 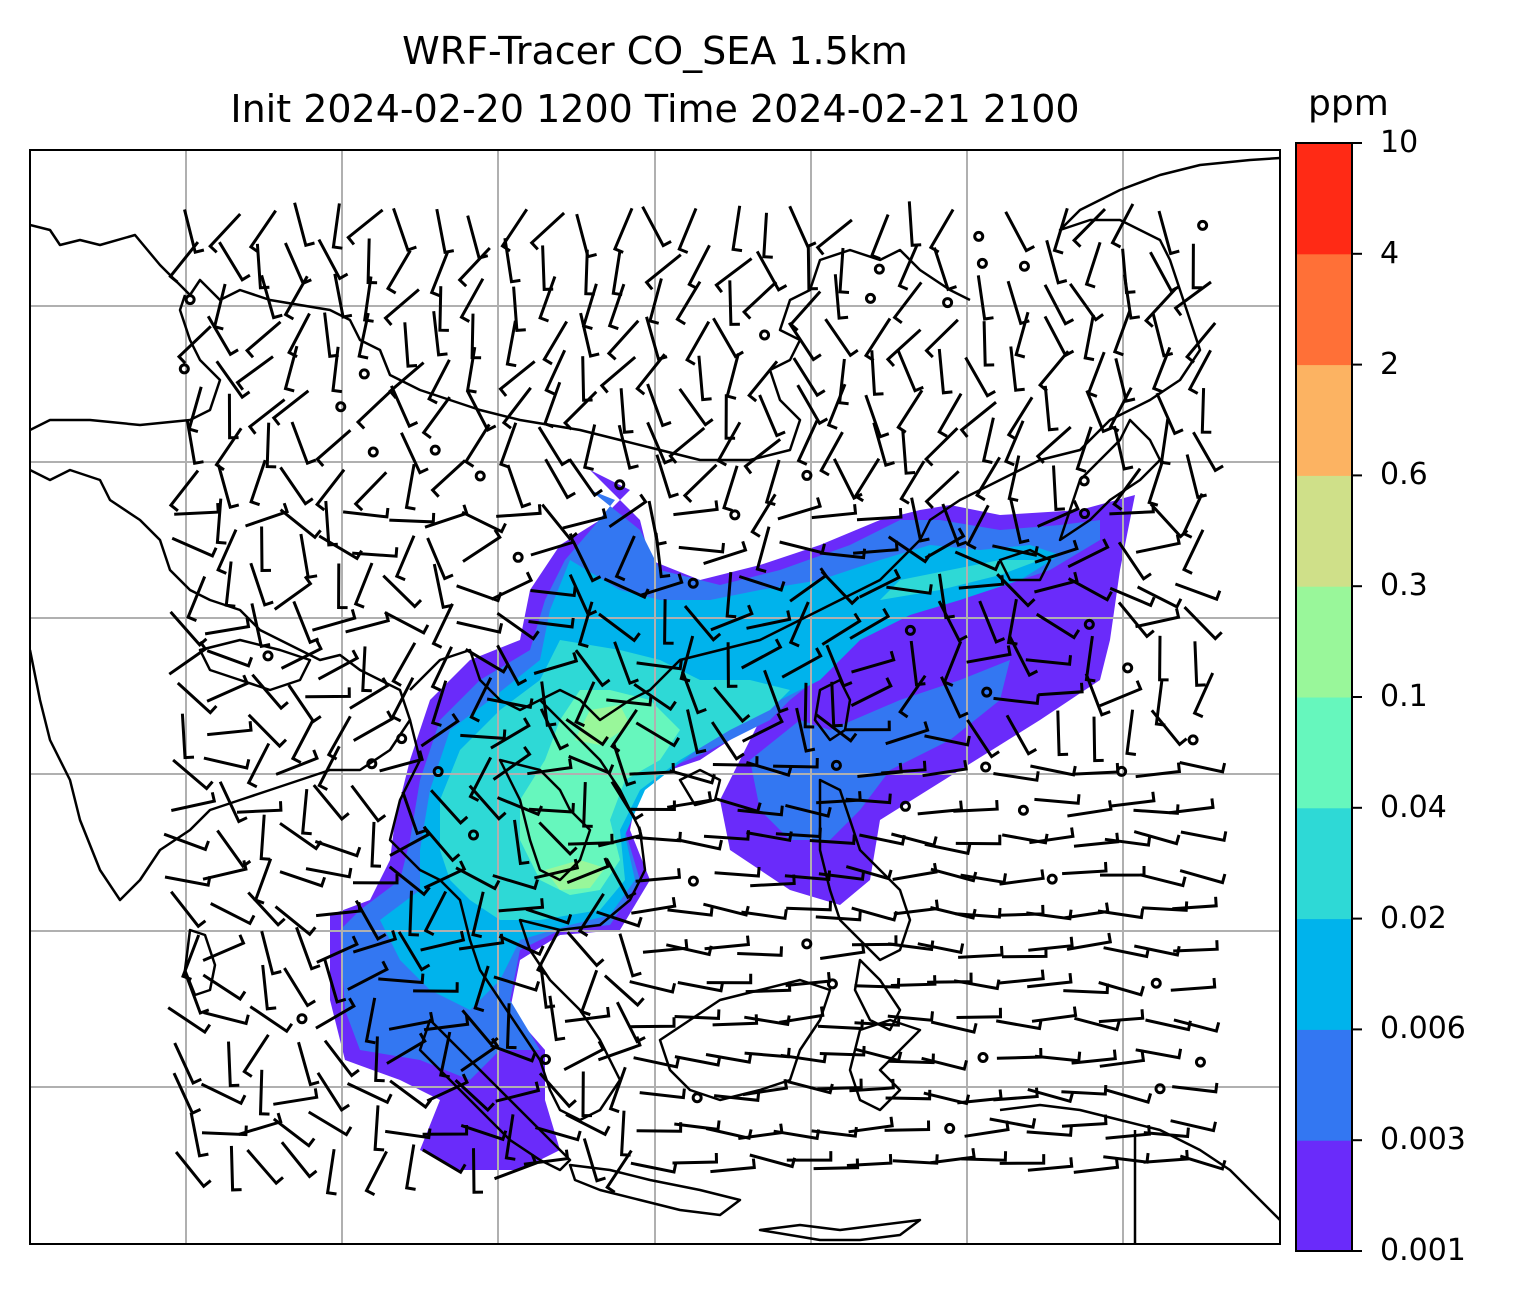 I want to click on coastline-sumatra, so click(x=495, y=1095).